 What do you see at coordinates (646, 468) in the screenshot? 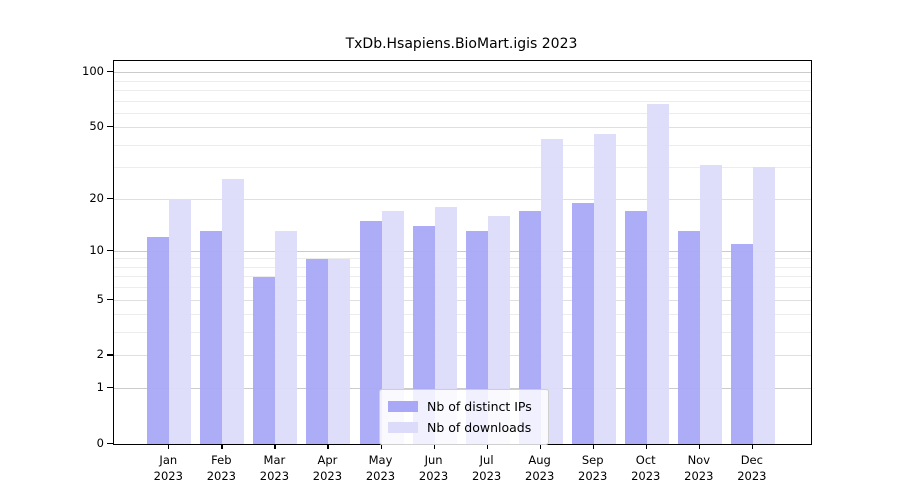
I see `x-tick-label-oct: Oct 2023` at bounding box center [646, 468].